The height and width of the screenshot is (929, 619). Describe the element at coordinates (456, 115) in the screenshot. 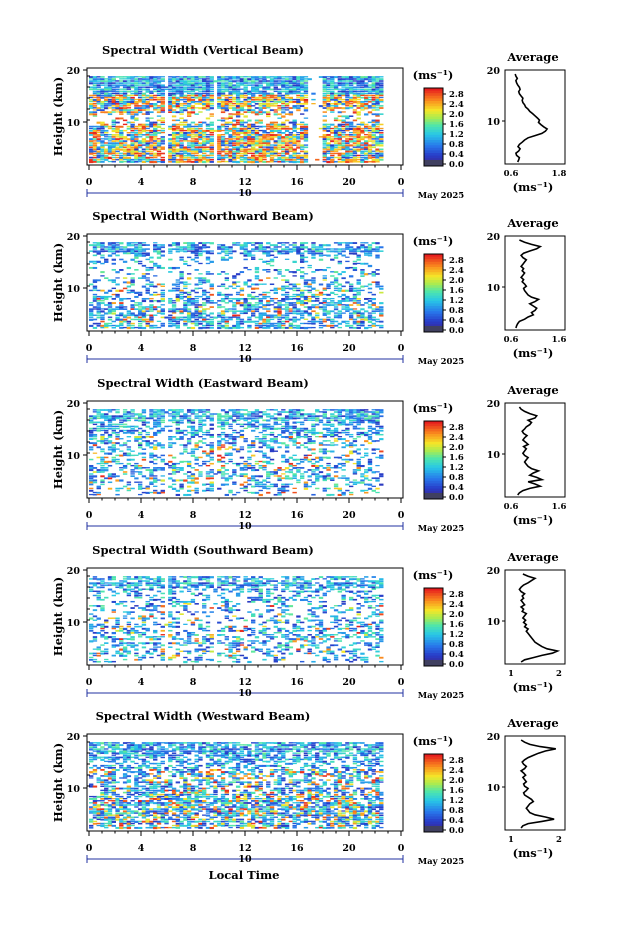

I see `colorbar-tick-label: 2.0` at that location.